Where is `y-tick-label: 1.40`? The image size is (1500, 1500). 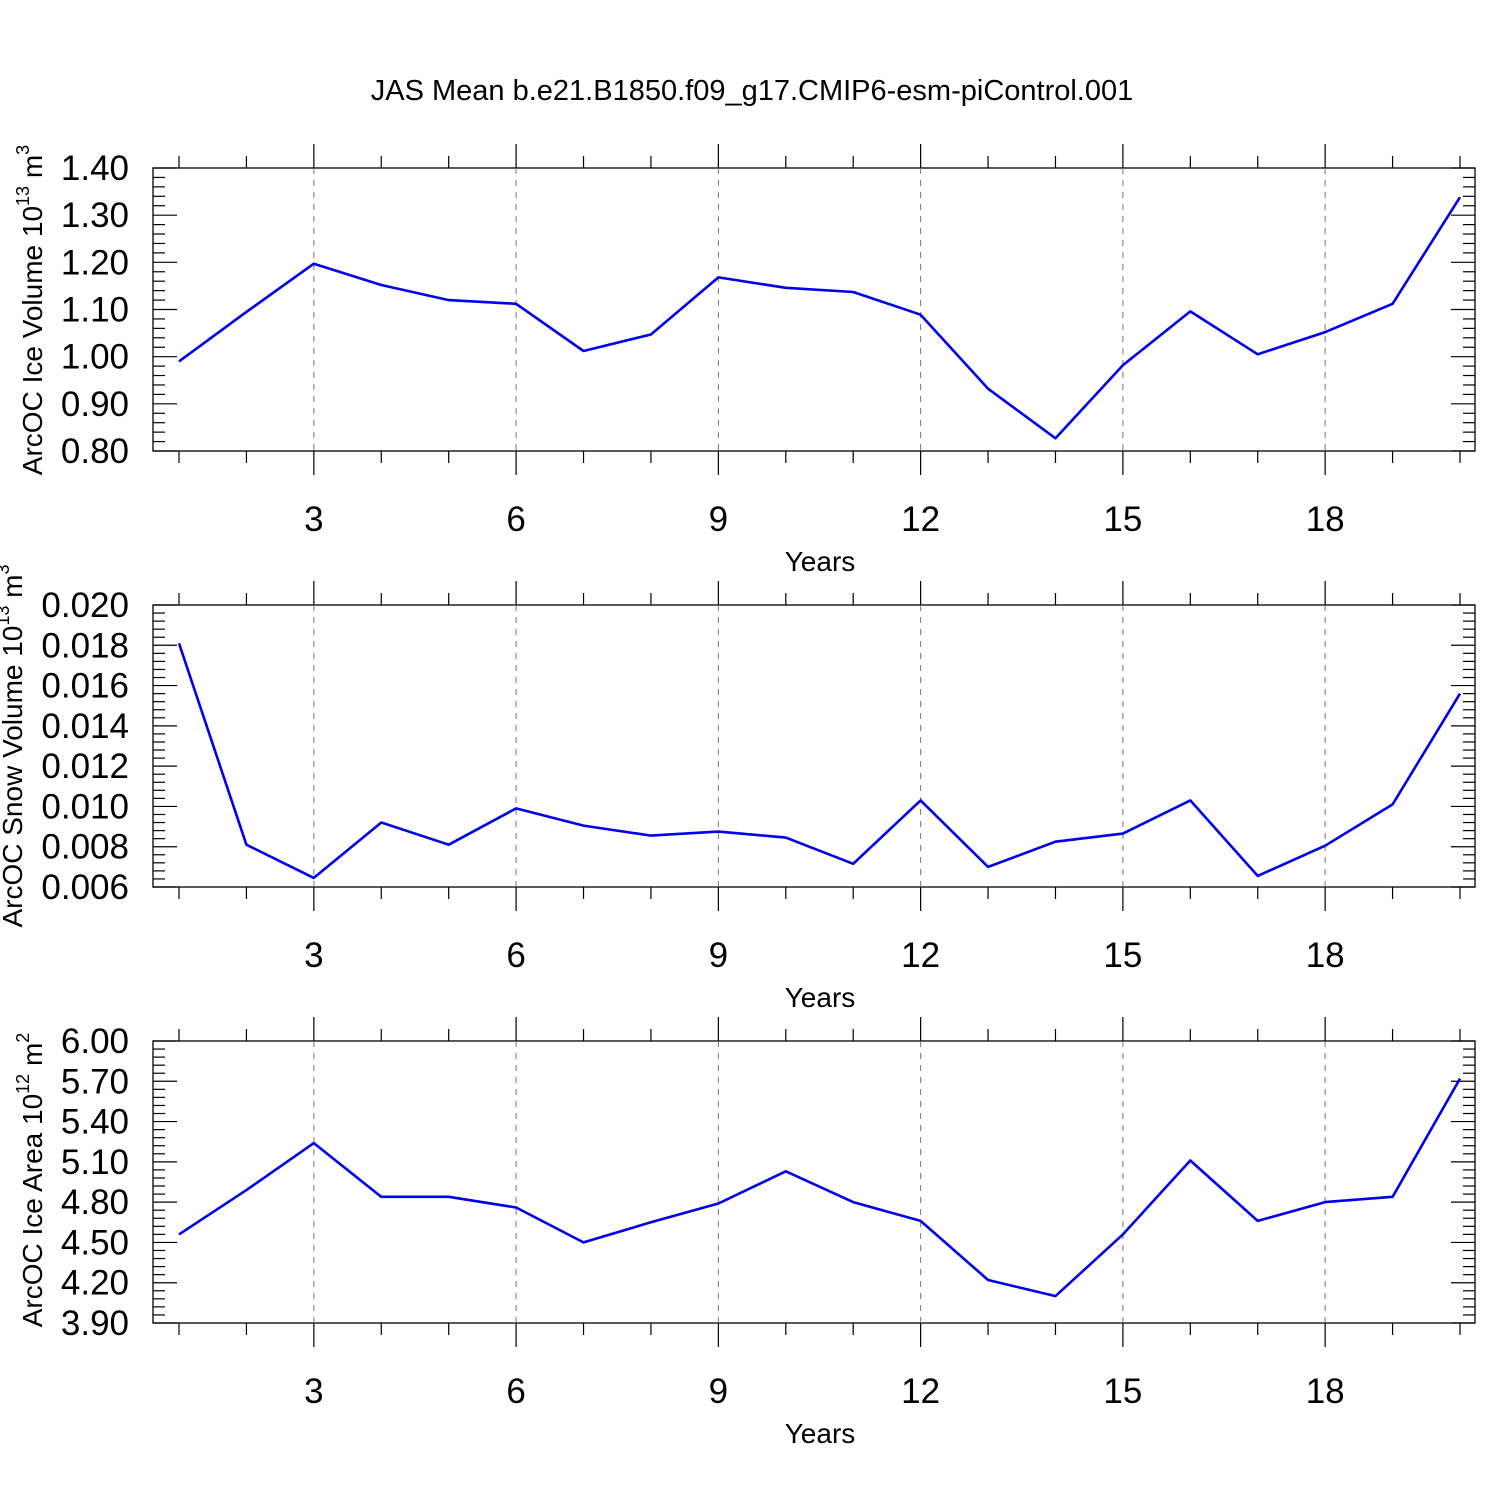
y-tick-label: 1.40 is located at coordinates (95, 168).